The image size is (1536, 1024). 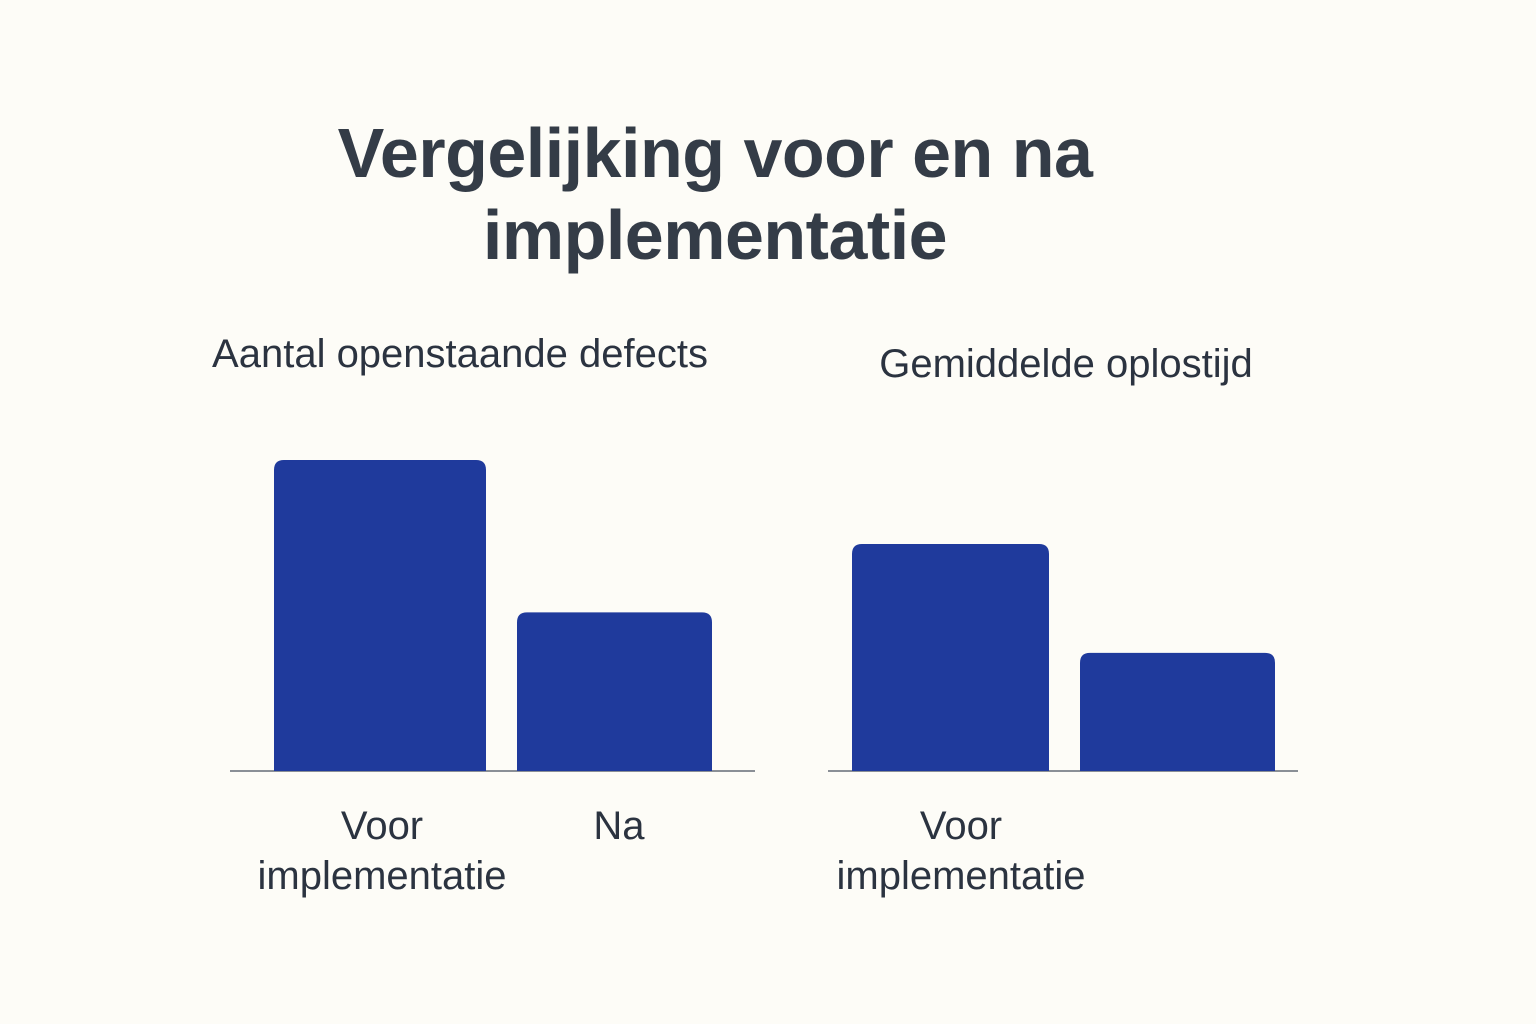 What do you see at coordinates (460, 354) in the screenshot?
I see `chart-title: Aantal openstaande defects` at bounding box center [460, 354].